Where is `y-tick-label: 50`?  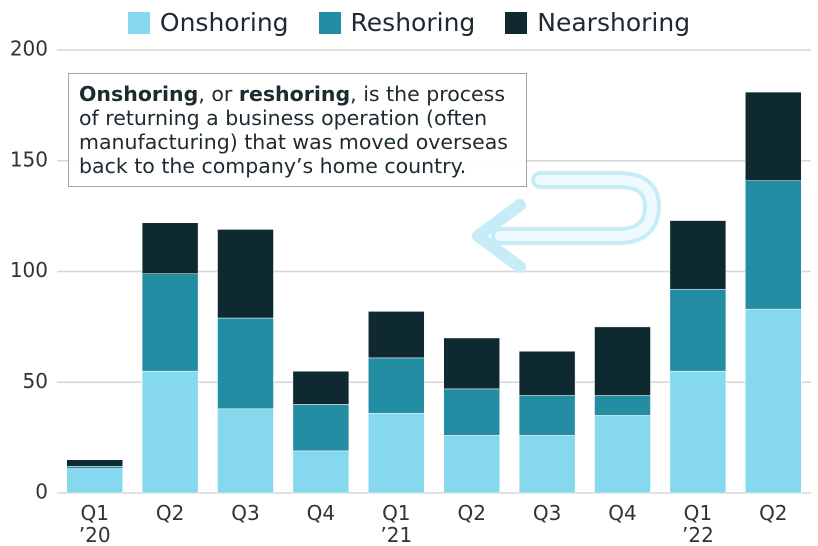
y-tick-label: 50 is located at coordinates (35, 381).